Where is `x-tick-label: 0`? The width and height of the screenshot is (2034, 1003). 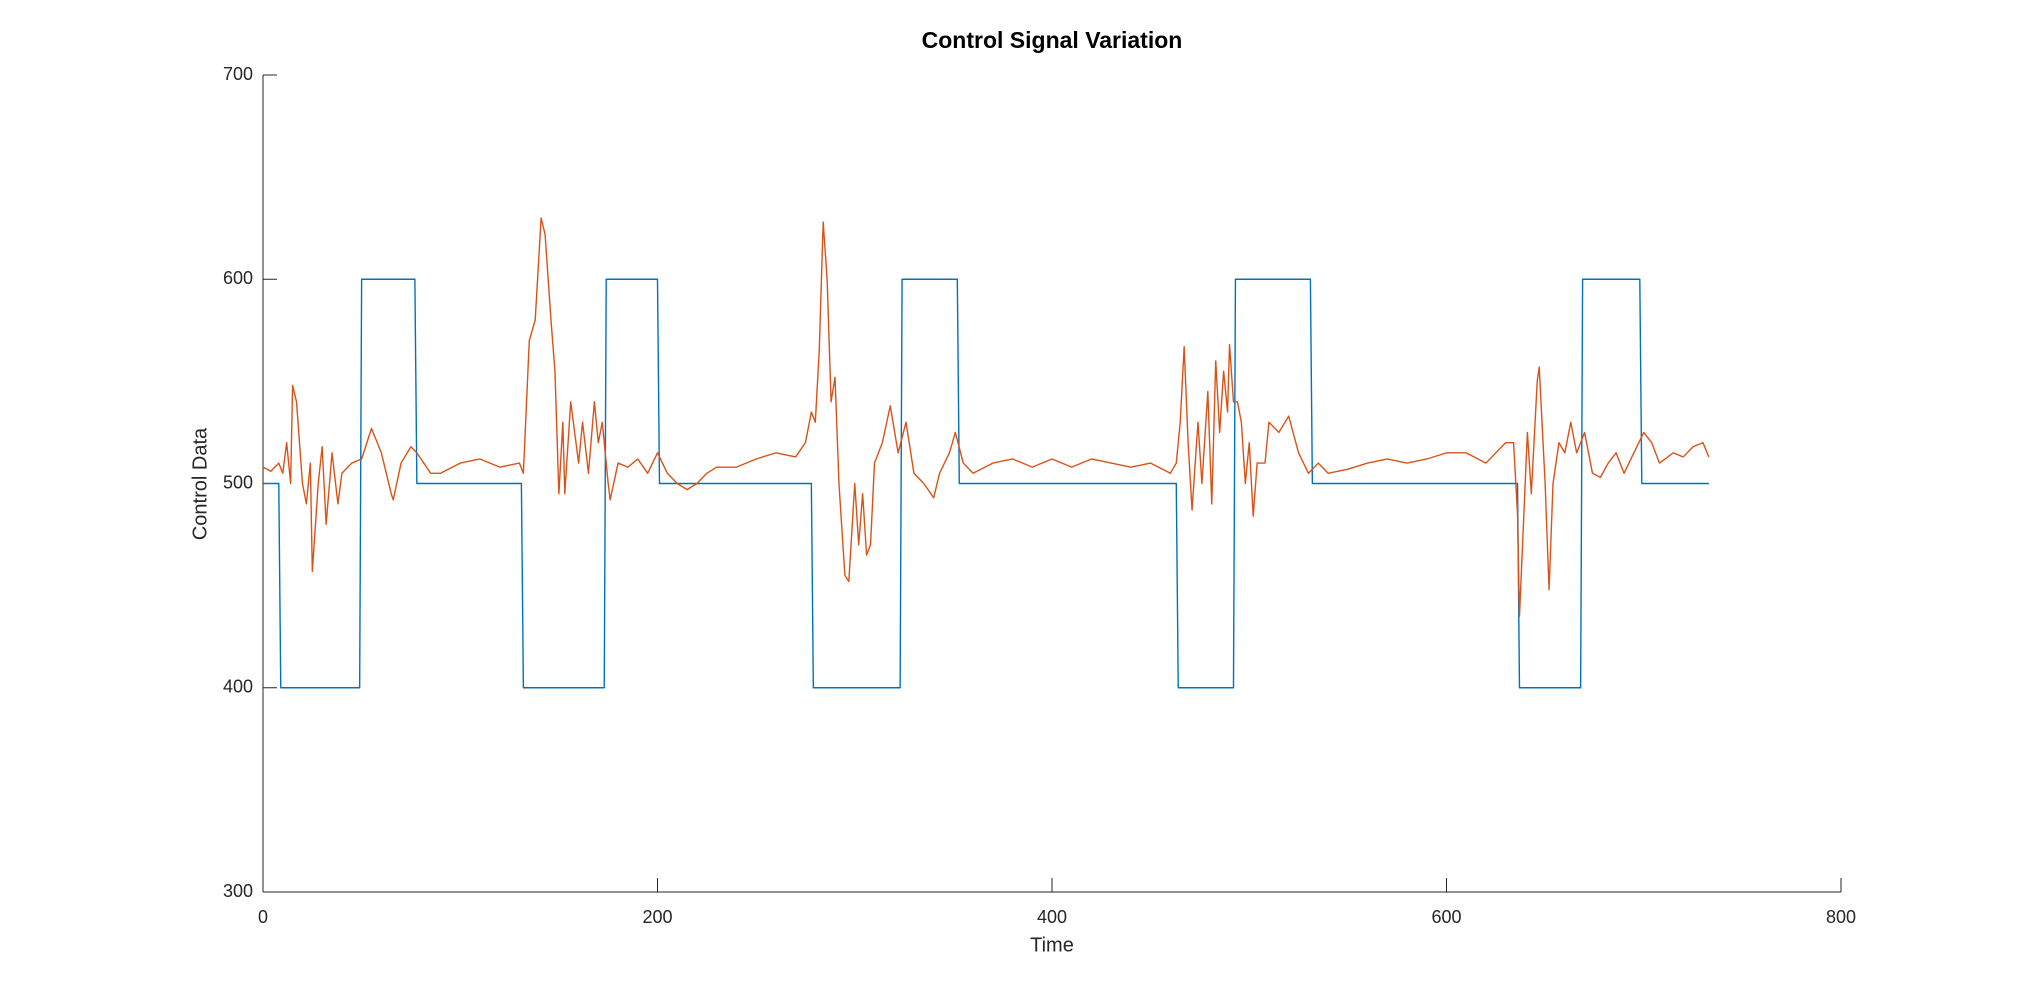
x-tick-label: 0 is located at coordinates (263, 917).